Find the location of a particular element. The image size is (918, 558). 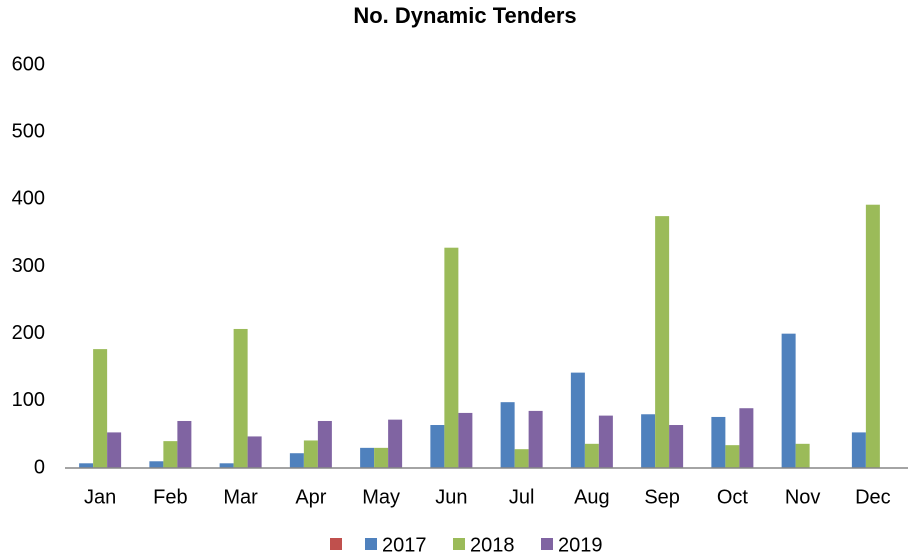

y-tick-label: 200 is located at coordinates (28, 333).